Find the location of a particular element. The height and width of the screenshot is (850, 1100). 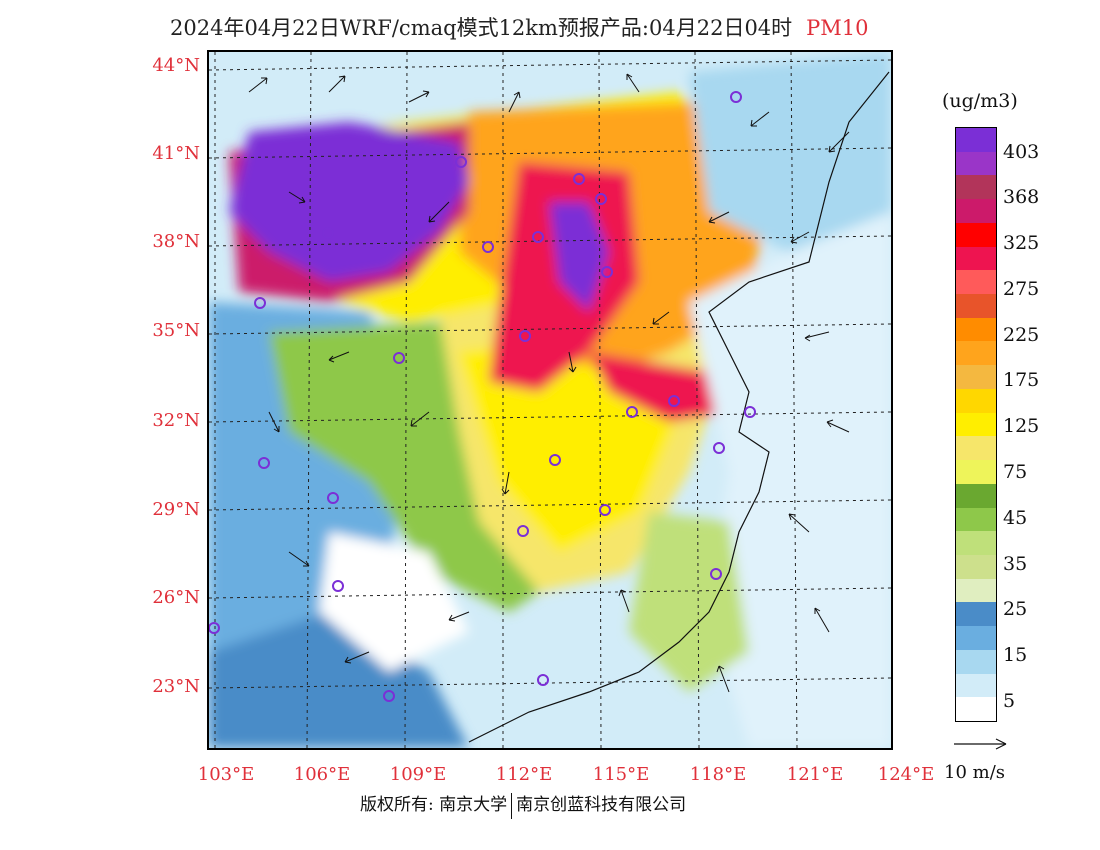

lat-label-38n: 38°N is located at coordinates (176, 241).